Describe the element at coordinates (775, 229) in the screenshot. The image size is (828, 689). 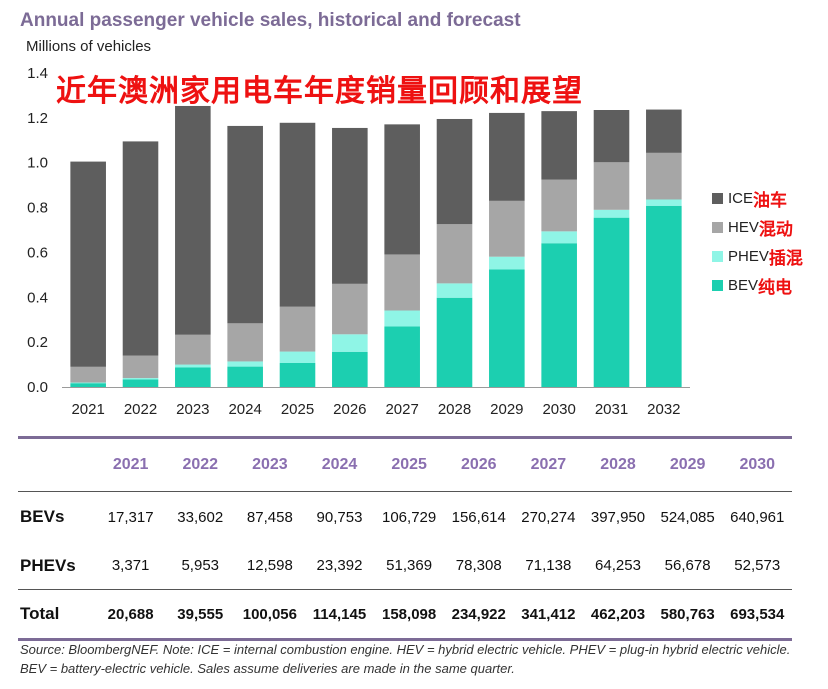
I see `legend-zh-hev: 混动` at that location.